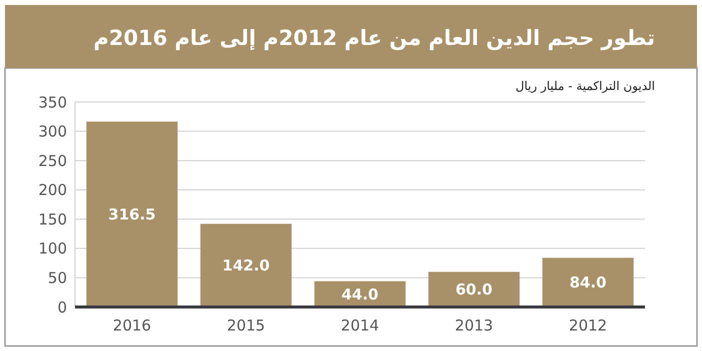 The height and width of the screenshot is (351, 702). I want to click on y-tick-label: 150, so click(52, 219).